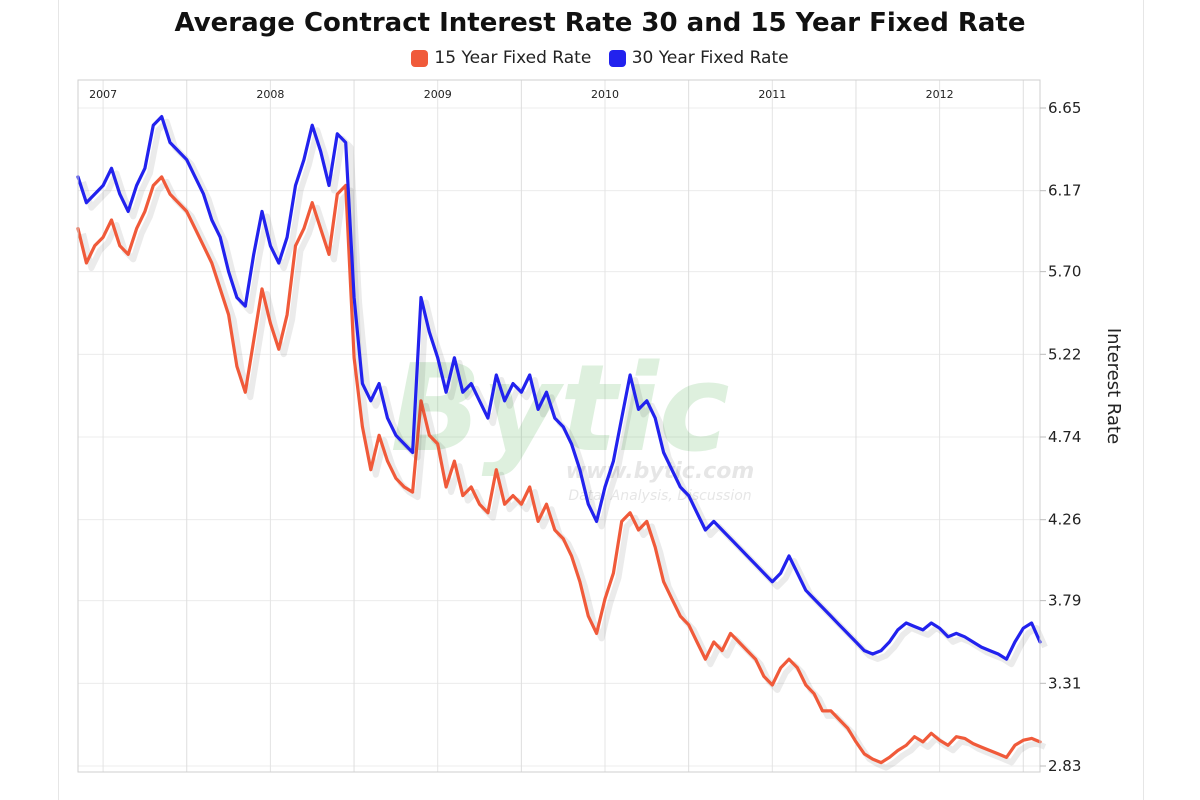 This screenshot has height=800, width=1200. Describe the element at coordinates (605, 94) in the screenshot. I see `x-year-label: 2010` at that location.